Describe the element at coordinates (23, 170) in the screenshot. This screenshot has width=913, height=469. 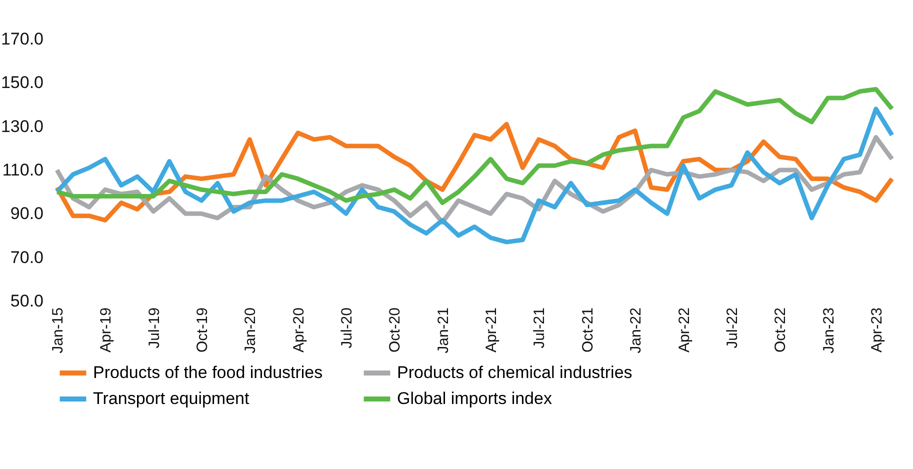
I see `y-tick-label: 110.0` at that location.